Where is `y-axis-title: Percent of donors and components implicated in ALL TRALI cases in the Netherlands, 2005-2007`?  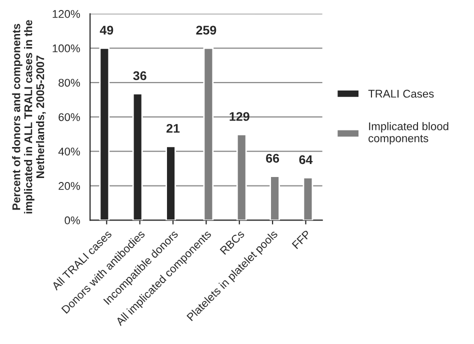 y-axis-title: Percent of donors and components implicated in ALL TRALI cases in the Netherlands, 2005-2007 is located at coordinates (29, 117).